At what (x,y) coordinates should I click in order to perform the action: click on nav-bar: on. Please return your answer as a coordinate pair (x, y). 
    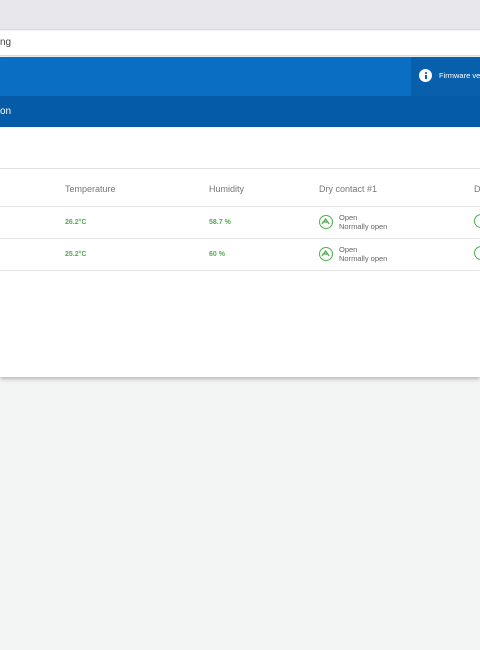
    Looking at the image, I should click on (240, 111).